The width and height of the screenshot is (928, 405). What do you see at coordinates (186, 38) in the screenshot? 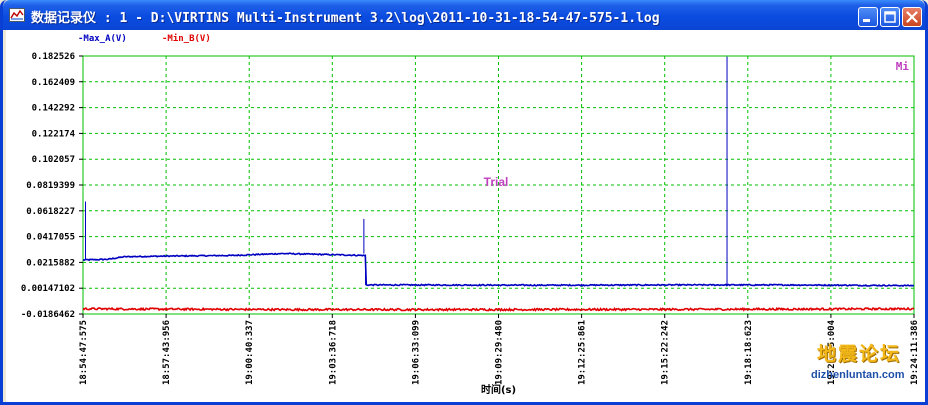
I see `legend-entry: -Min_B(V)` at bounding box center [186, 38].